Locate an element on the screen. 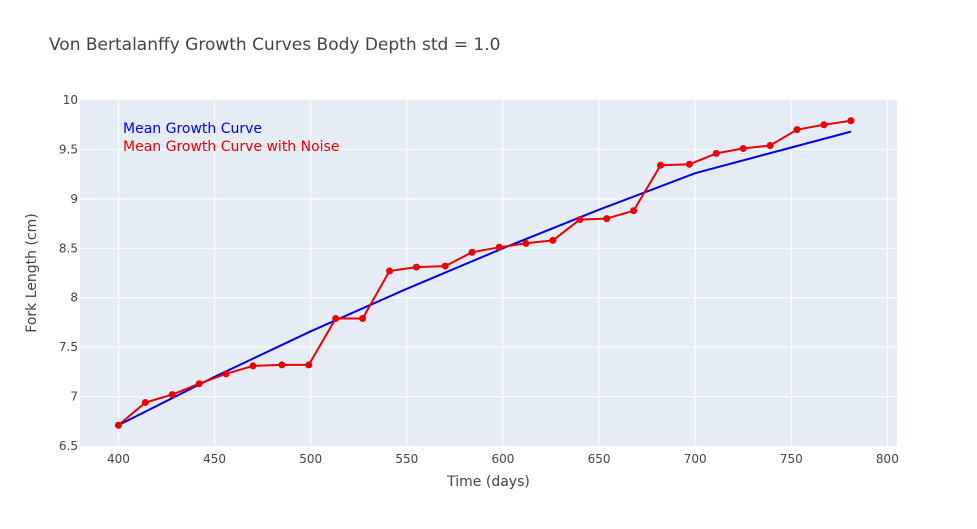 This screenshot has height=529, width=977. x-tick-label: 650 is located at coordinates (599, 459).